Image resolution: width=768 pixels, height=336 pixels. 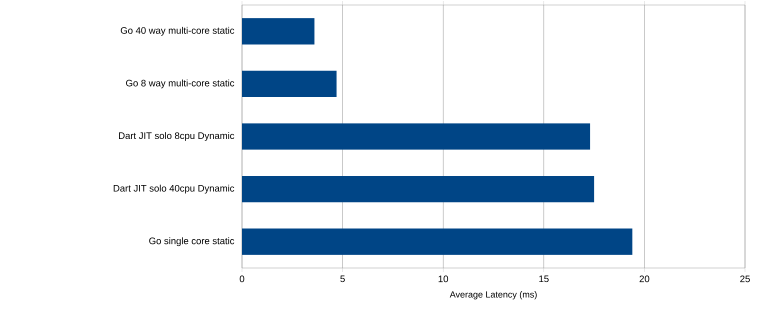 What do you see at coordinates (443, 279) in the screenshot?
I see `x-tick-label: 10` at bounding box center [443, 279].